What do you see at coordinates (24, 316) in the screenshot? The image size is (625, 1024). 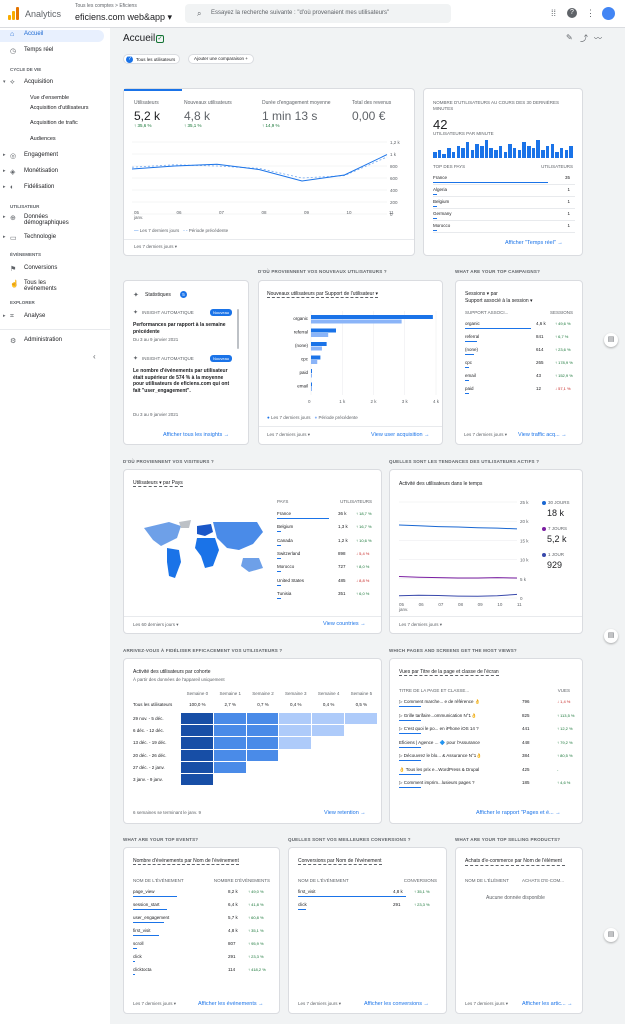 I see `sidebar-item-analyse: ▸ ⌗ Analyse` at bounding box center [24, 316].